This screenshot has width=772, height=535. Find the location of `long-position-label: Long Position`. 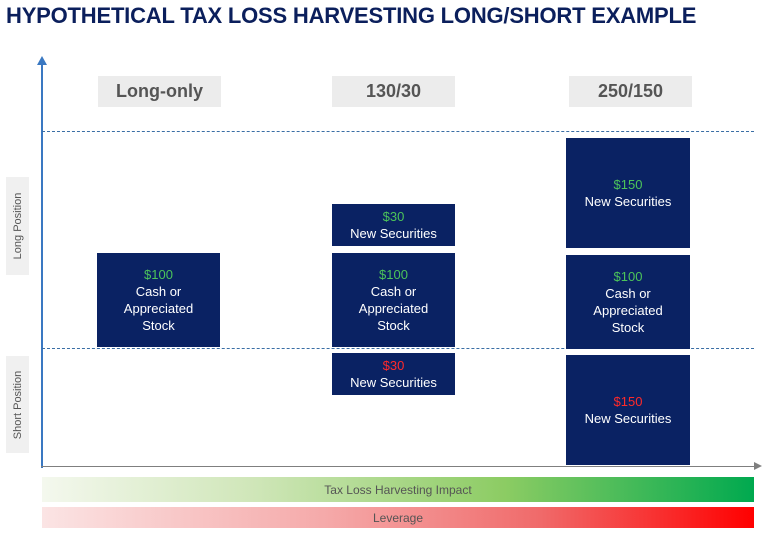

long-position-label: Long Position is located at coordinates (17, 226).